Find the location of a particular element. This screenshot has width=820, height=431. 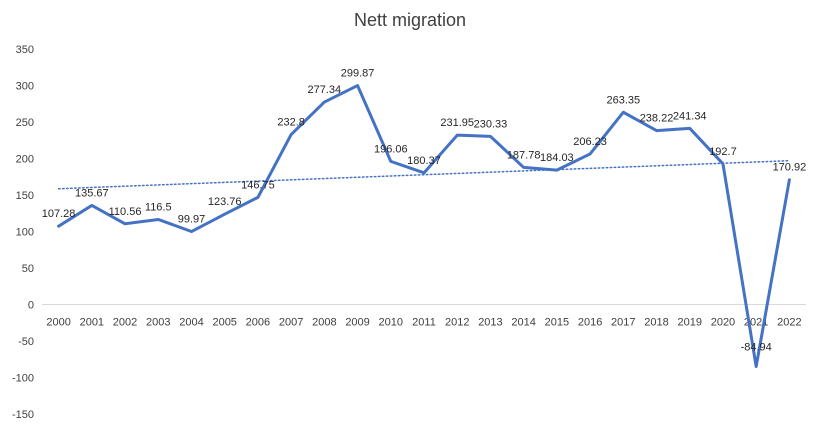

data-label: 184.03 is located at coordinates (557, 158).